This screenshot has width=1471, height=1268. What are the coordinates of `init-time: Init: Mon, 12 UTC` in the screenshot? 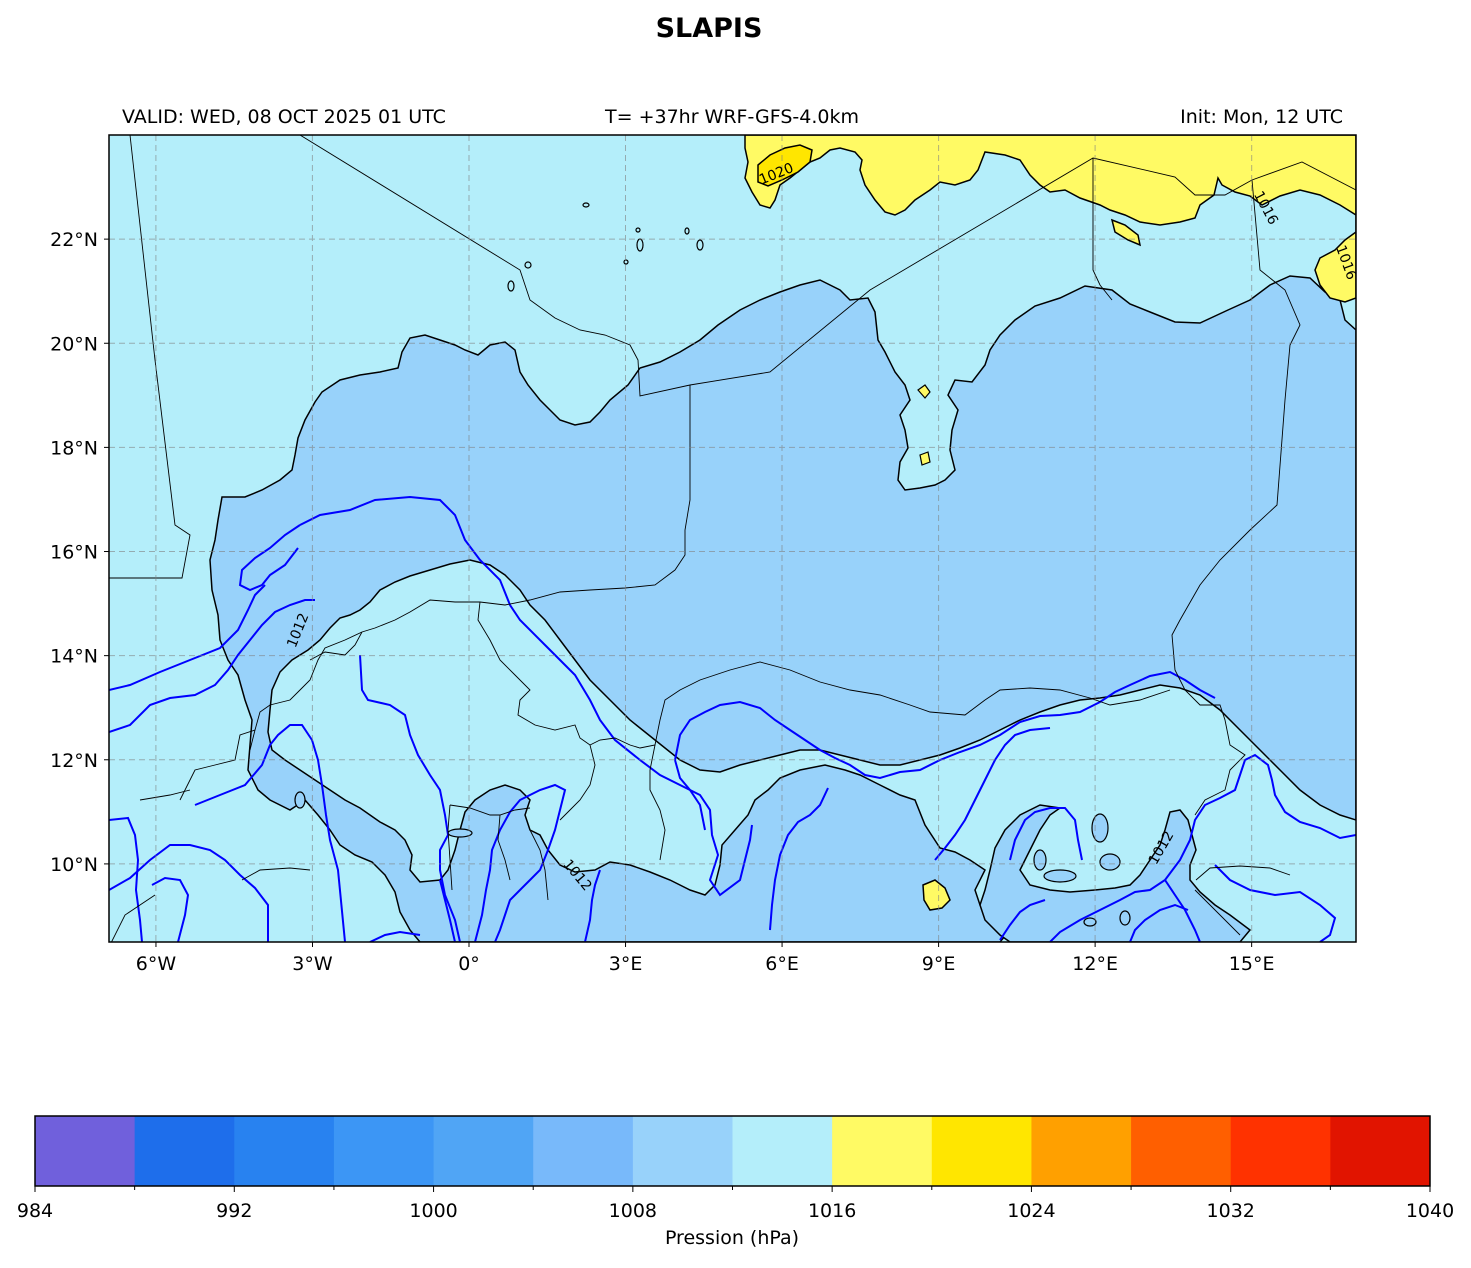 It's located at (1261, 117).